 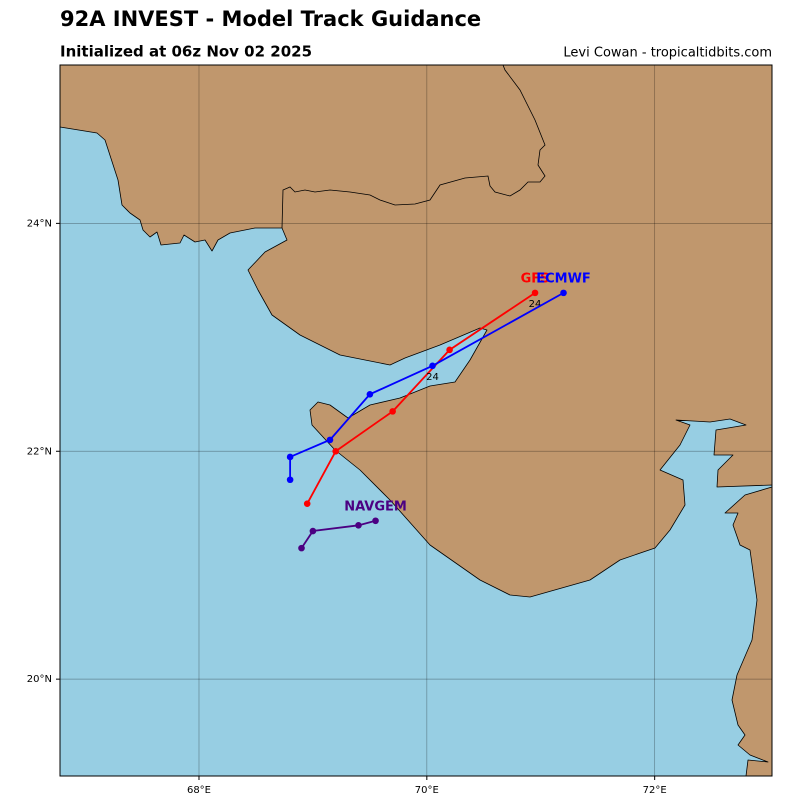 What do you see at coordinates (667, 53) in the screenshot?
I see `credit: Levi Cowan - tropicaltidbits.com` at bounding box center [667, 53].